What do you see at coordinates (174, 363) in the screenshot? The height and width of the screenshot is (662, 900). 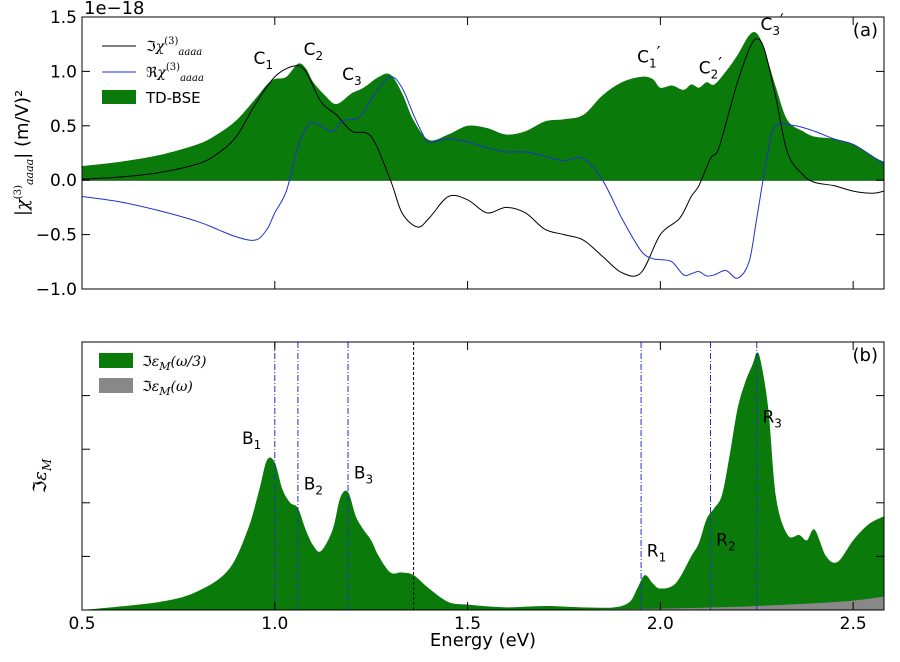 I see `b-legend-label-0: ℑεM(ω/3)` at bounding box center [174, 363].